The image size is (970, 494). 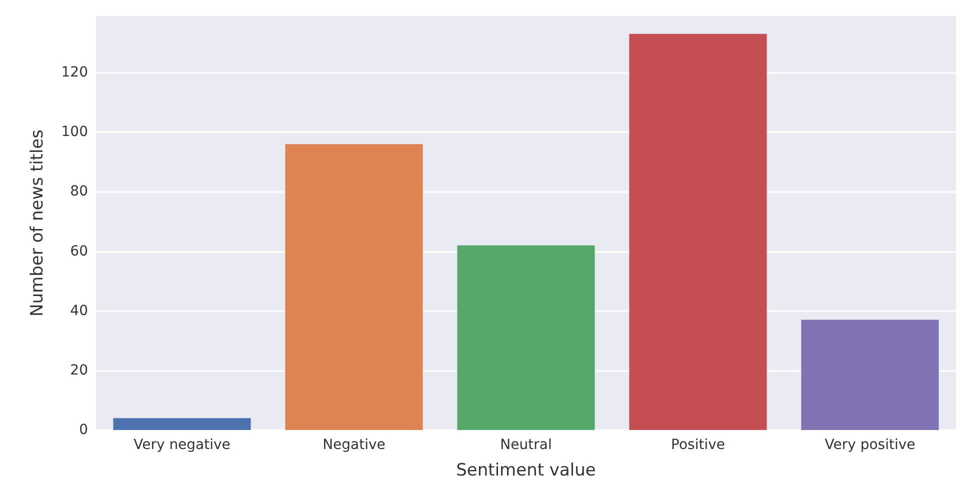 What do you see at coordinates (526, 445) in the screenshot?
I see `x-tick-label: Neutral` at bounding box center [526, 445].